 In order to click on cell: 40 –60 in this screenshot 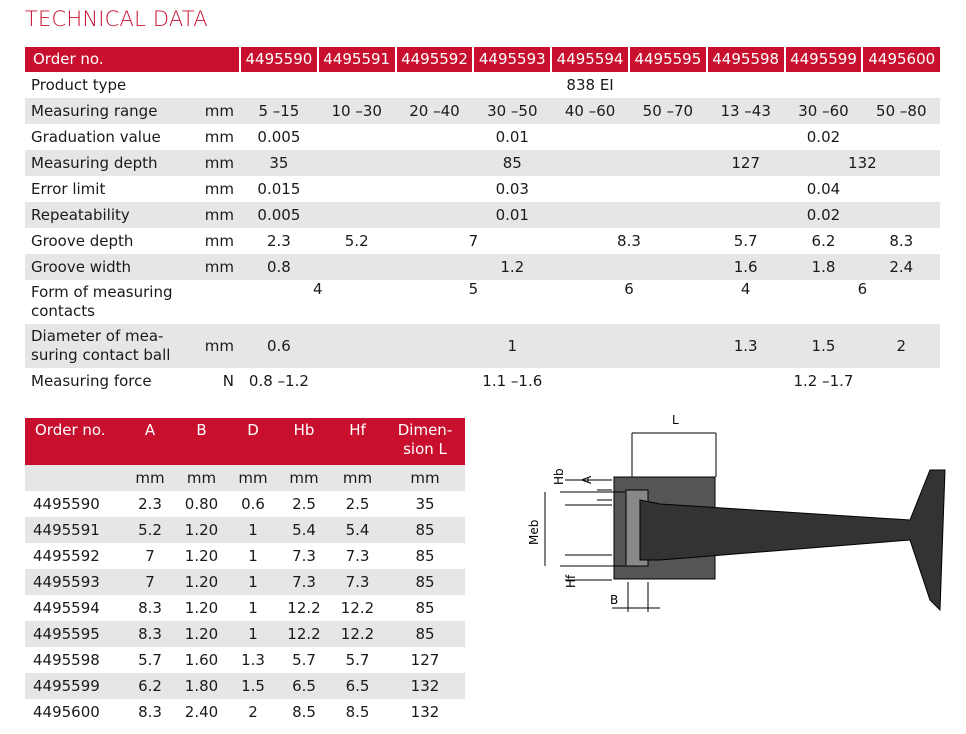, I will do `click(590, 111)`.